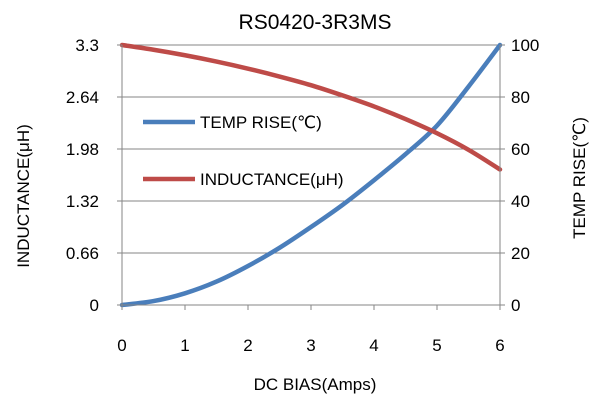 The image size is (598, 396). Describe the element at coordinates (261, 122) in the screenshot. I see `legend-label-temp-rise: TEMP RISE(℃)` at that location.